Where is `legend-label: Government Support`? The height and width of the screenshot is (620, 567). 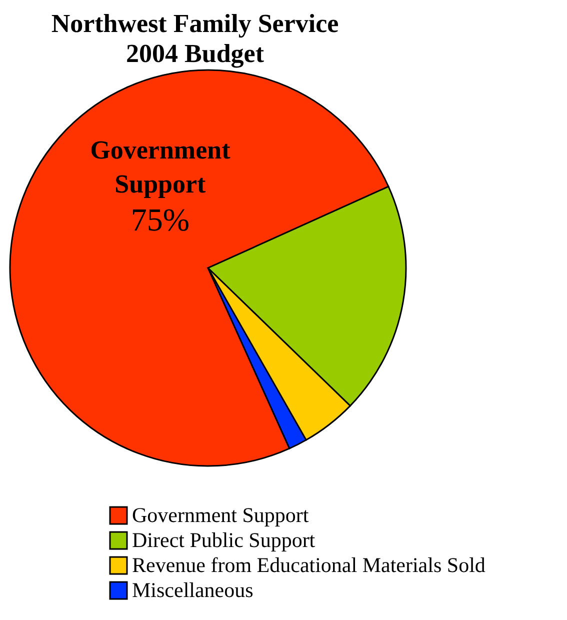 legend-label: Government Support is located at coordinates (220, 515).